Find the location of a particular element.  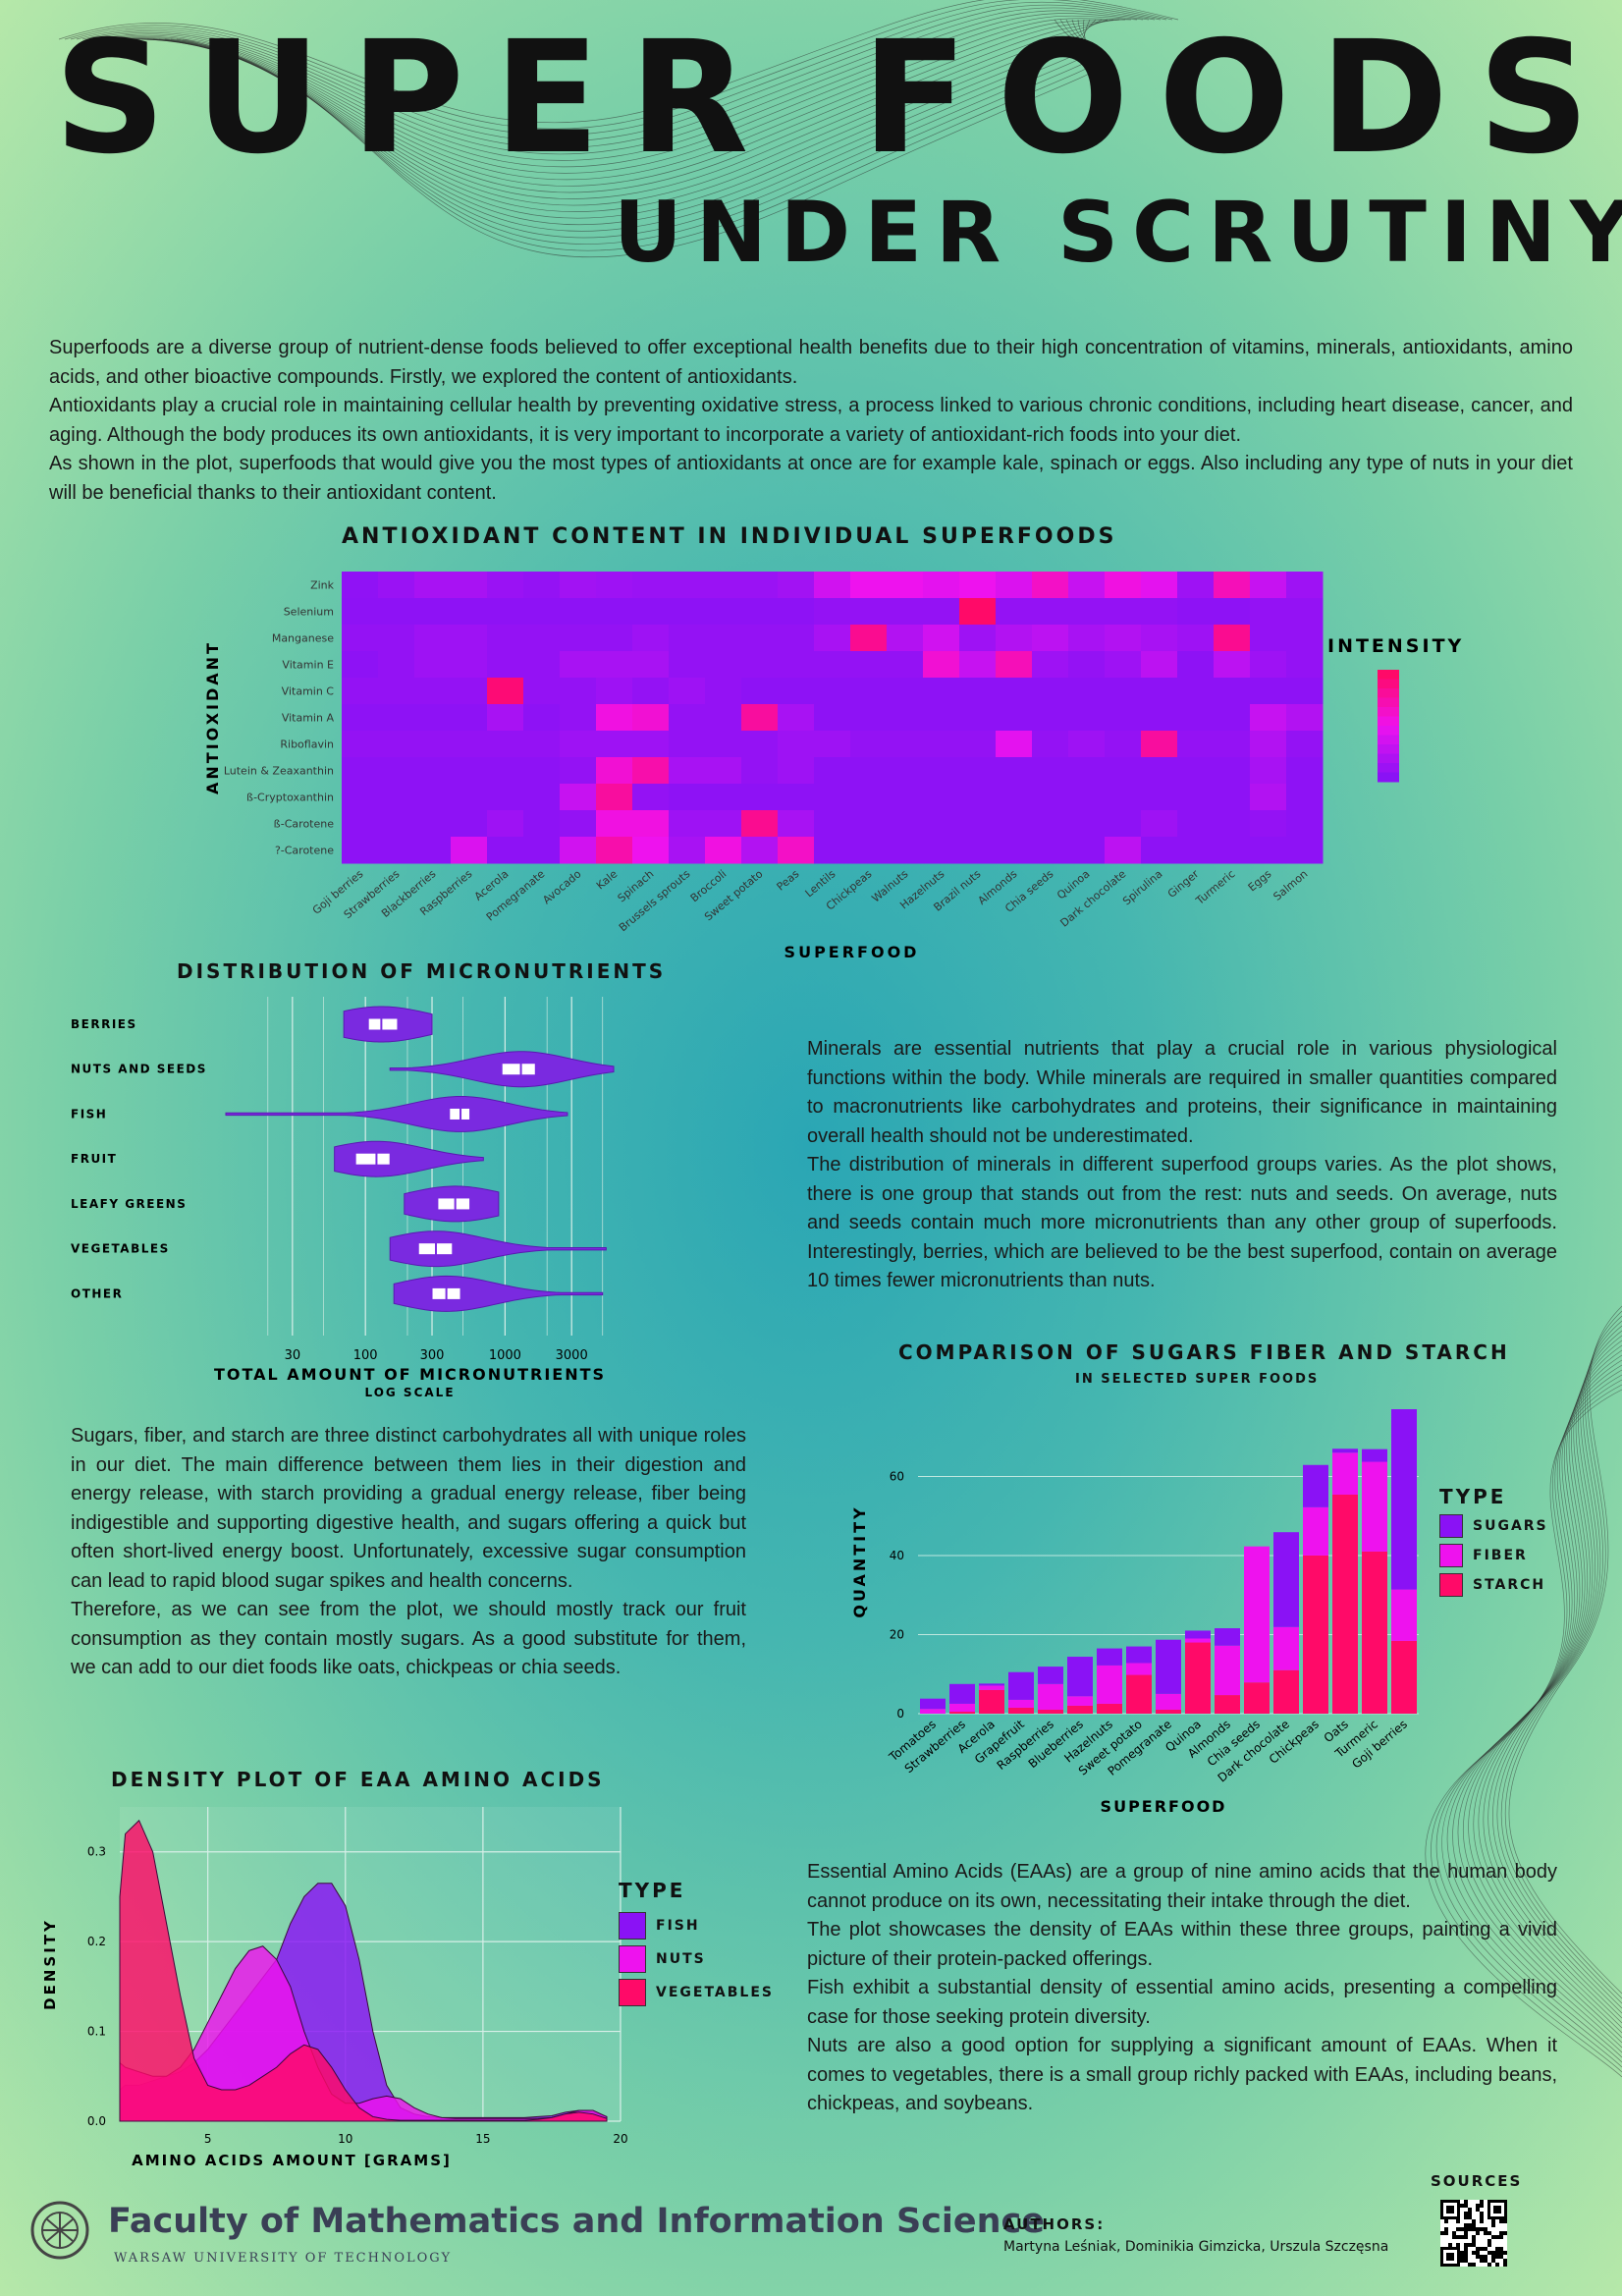

sources-label: SOURCES is located at coordinates (1477, 2181).